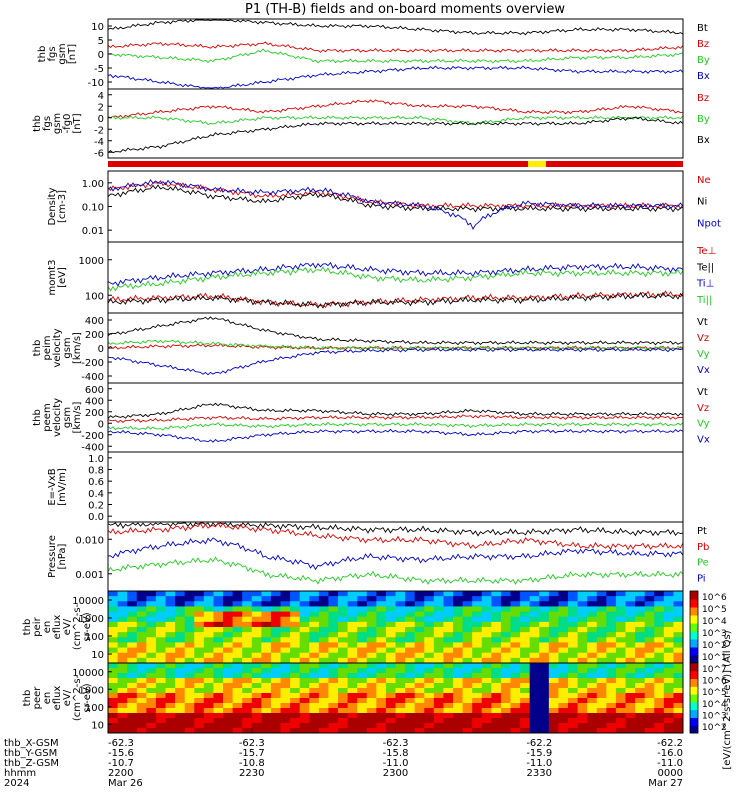 Image resolution: width=750 pixels, height=800 pixels. I want to click on y-tick-label: 0, so click(101, 55).